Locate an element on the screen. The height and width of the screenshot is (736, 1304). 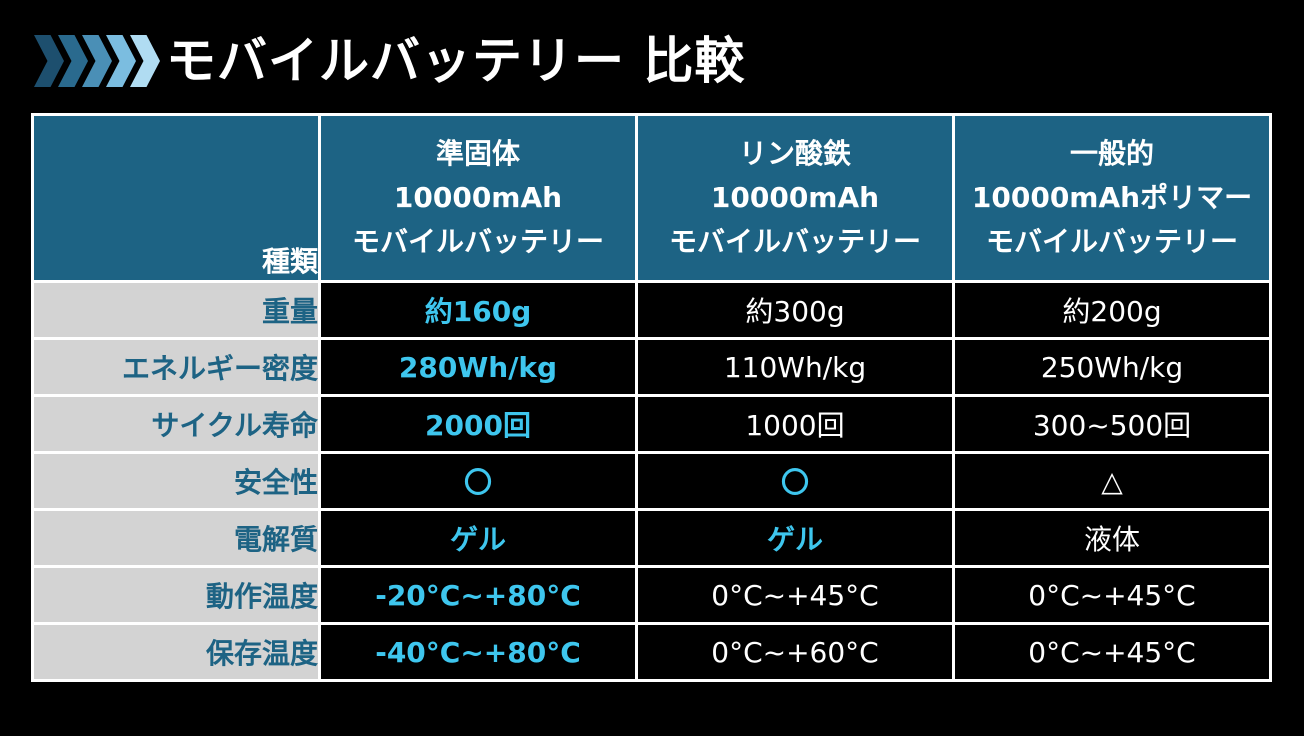
table-cell: 280Wh/kg is located at coordinates (478, 367).